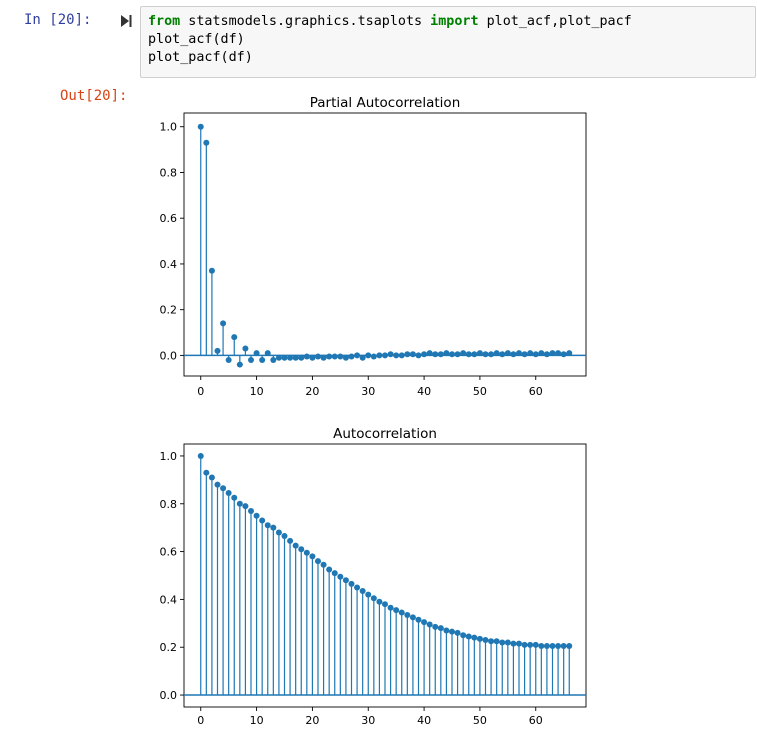 This screenshot has height=730, width=757. I want to click on acf-ytick-label-3: 0.6, so click(169, 552).